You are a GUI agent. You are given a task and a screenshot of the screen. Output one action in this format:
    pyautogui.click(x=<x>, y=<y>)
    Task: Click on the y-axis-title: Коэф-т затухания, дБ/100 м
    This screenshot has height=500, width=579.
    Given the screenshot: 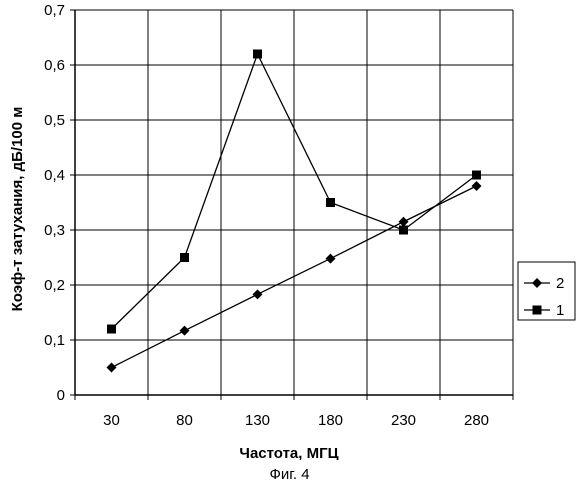 What is the action you would take?
    pyautogui.click(x=17, y=209)
    